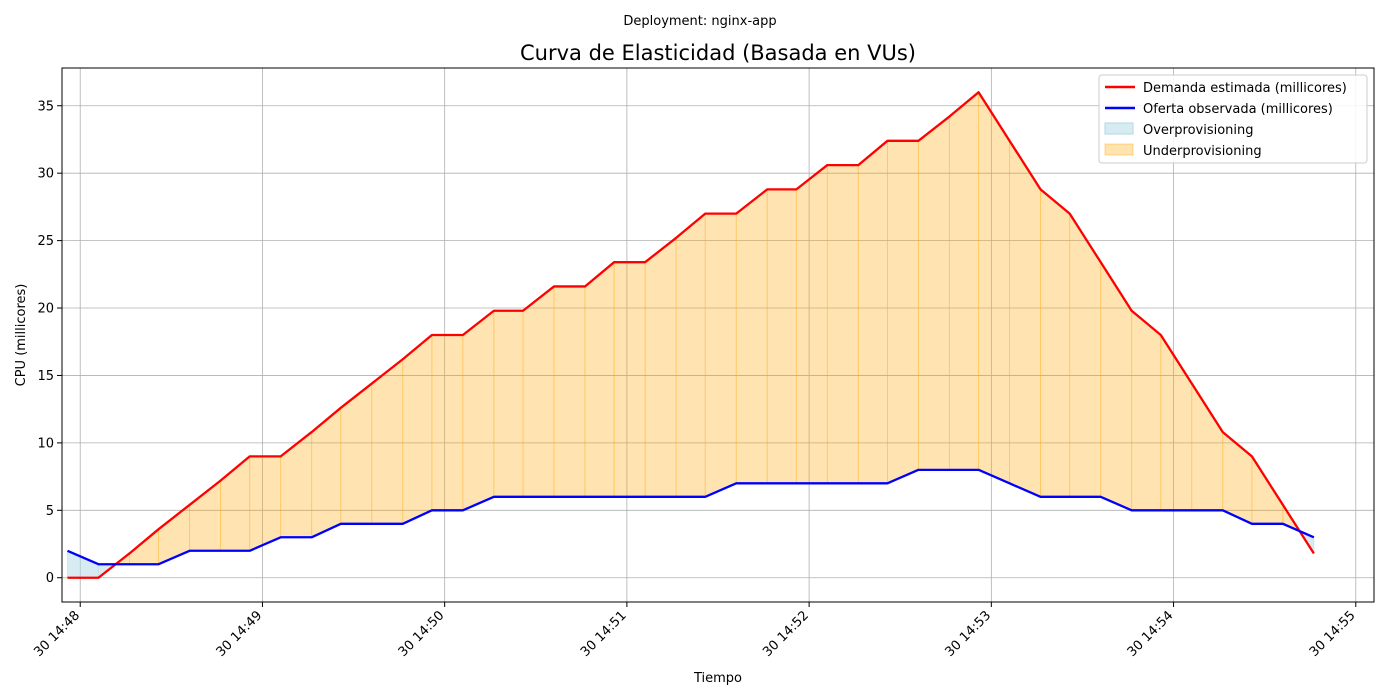 The width and height of the screenshot is (1400, 700). What do you see at coordinates (968, 634) in the screenshot?
I see `x-tick-label: 30 14:53` at bounding box center [968, 634].